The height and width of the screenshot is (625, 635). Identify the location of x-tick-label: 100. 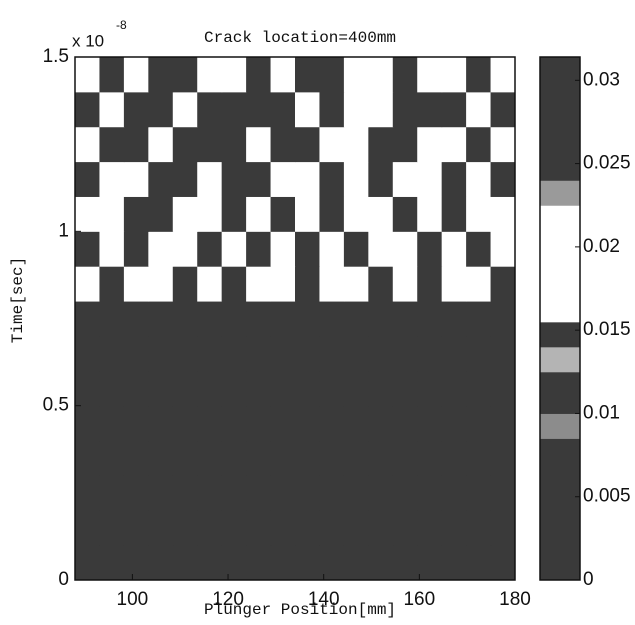
(133, 599).